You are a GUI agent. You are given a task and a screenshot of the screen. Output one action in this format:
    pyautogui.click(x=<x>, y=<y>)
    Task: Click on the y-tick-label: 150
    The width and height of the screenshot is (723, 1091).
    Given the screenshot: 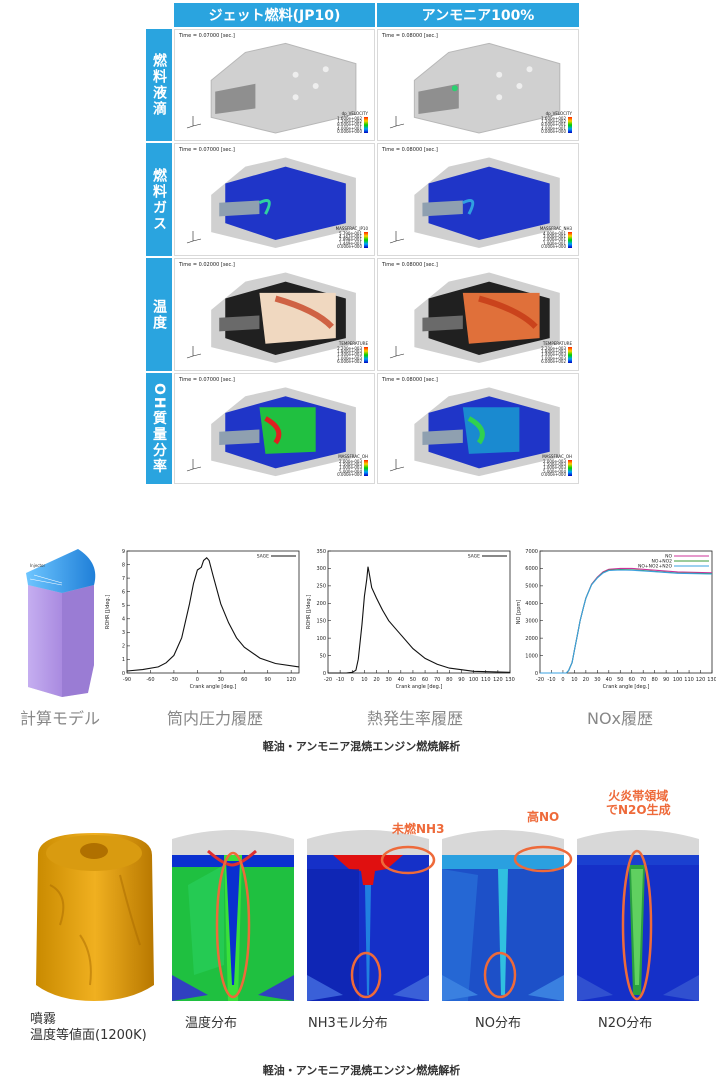 What is the action you would take?
    pyautogui.click(x=321, y=622)
    